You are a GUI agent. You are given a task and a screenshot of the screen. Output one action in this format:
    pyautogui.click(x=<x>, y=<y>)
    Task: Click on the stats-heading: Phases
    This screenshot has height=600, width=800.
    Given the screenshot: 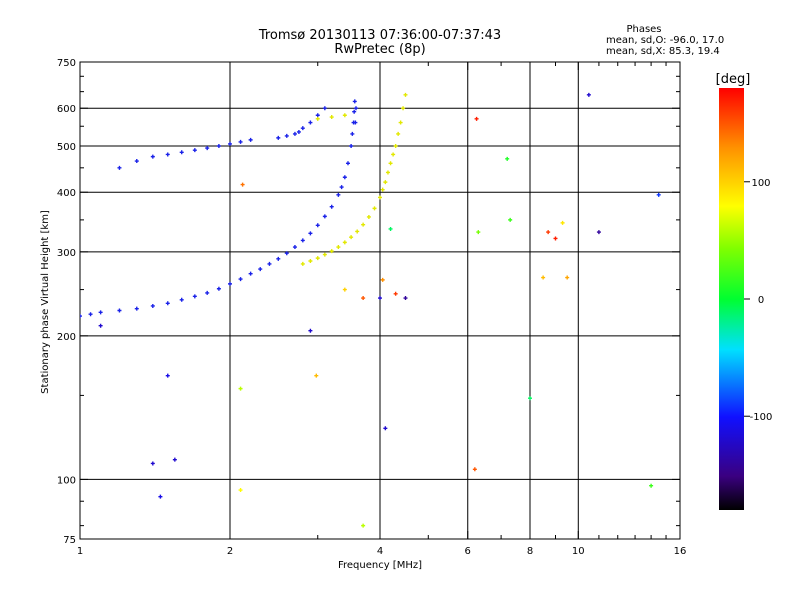 What is the action you would take?
    pyautogui.click(x=643, y=29)
    